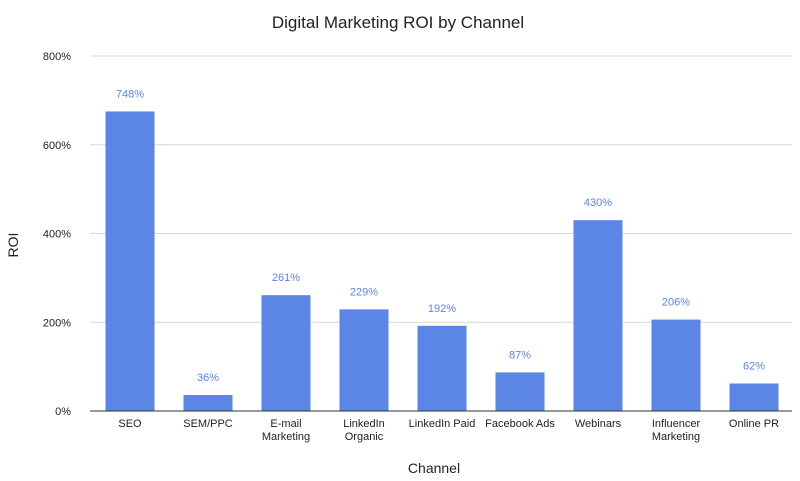 The height and width of the screenshot is (481, 800). I want to click on data-label: 430%, so click(598, 203).